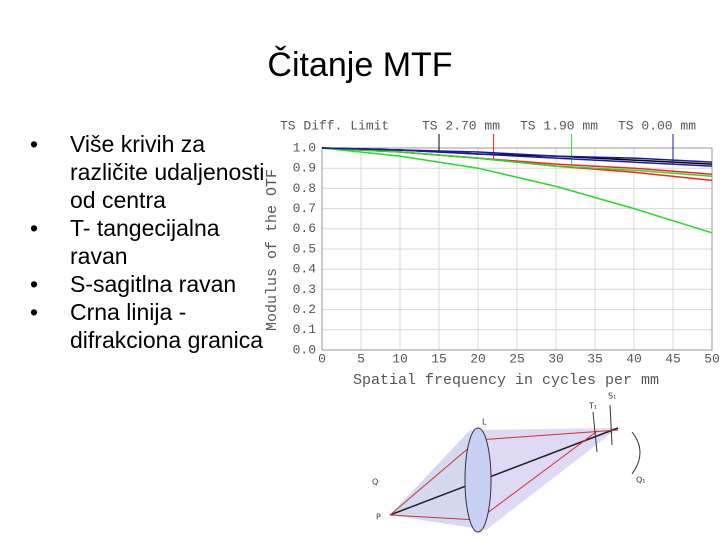  Describe the element at coordinates (506, 380) in the screenshot. I see `x-axis-label: Spatial frequency in cycles per mm` at that location.